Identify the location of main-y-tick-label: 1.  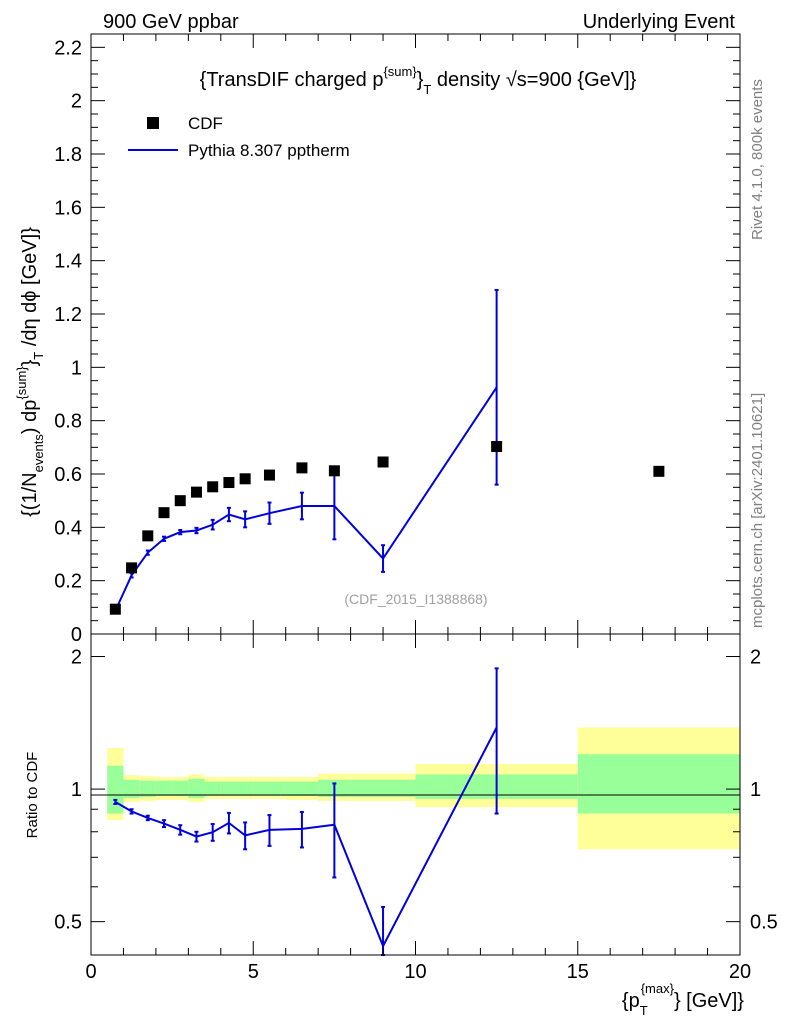
(76, 368).